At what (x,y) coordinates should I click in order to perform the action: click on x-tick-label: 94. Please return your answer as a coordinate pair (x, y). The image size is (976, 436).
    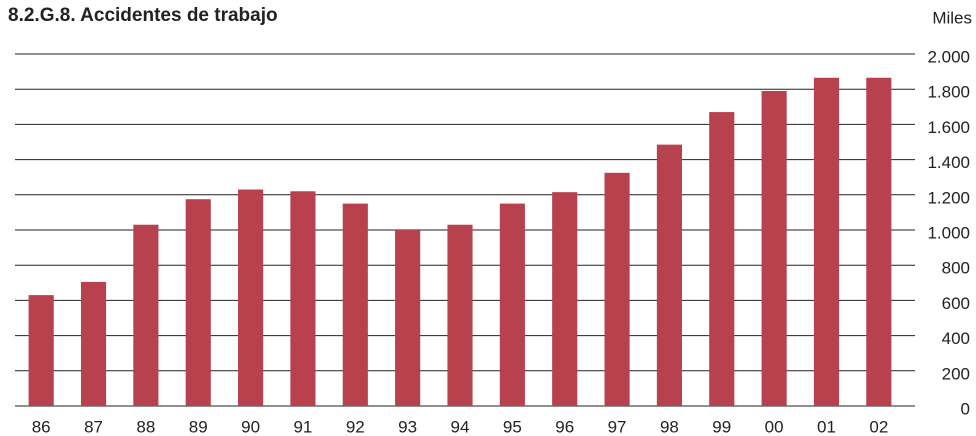
    Looking at the image, I should click on (460, 426).